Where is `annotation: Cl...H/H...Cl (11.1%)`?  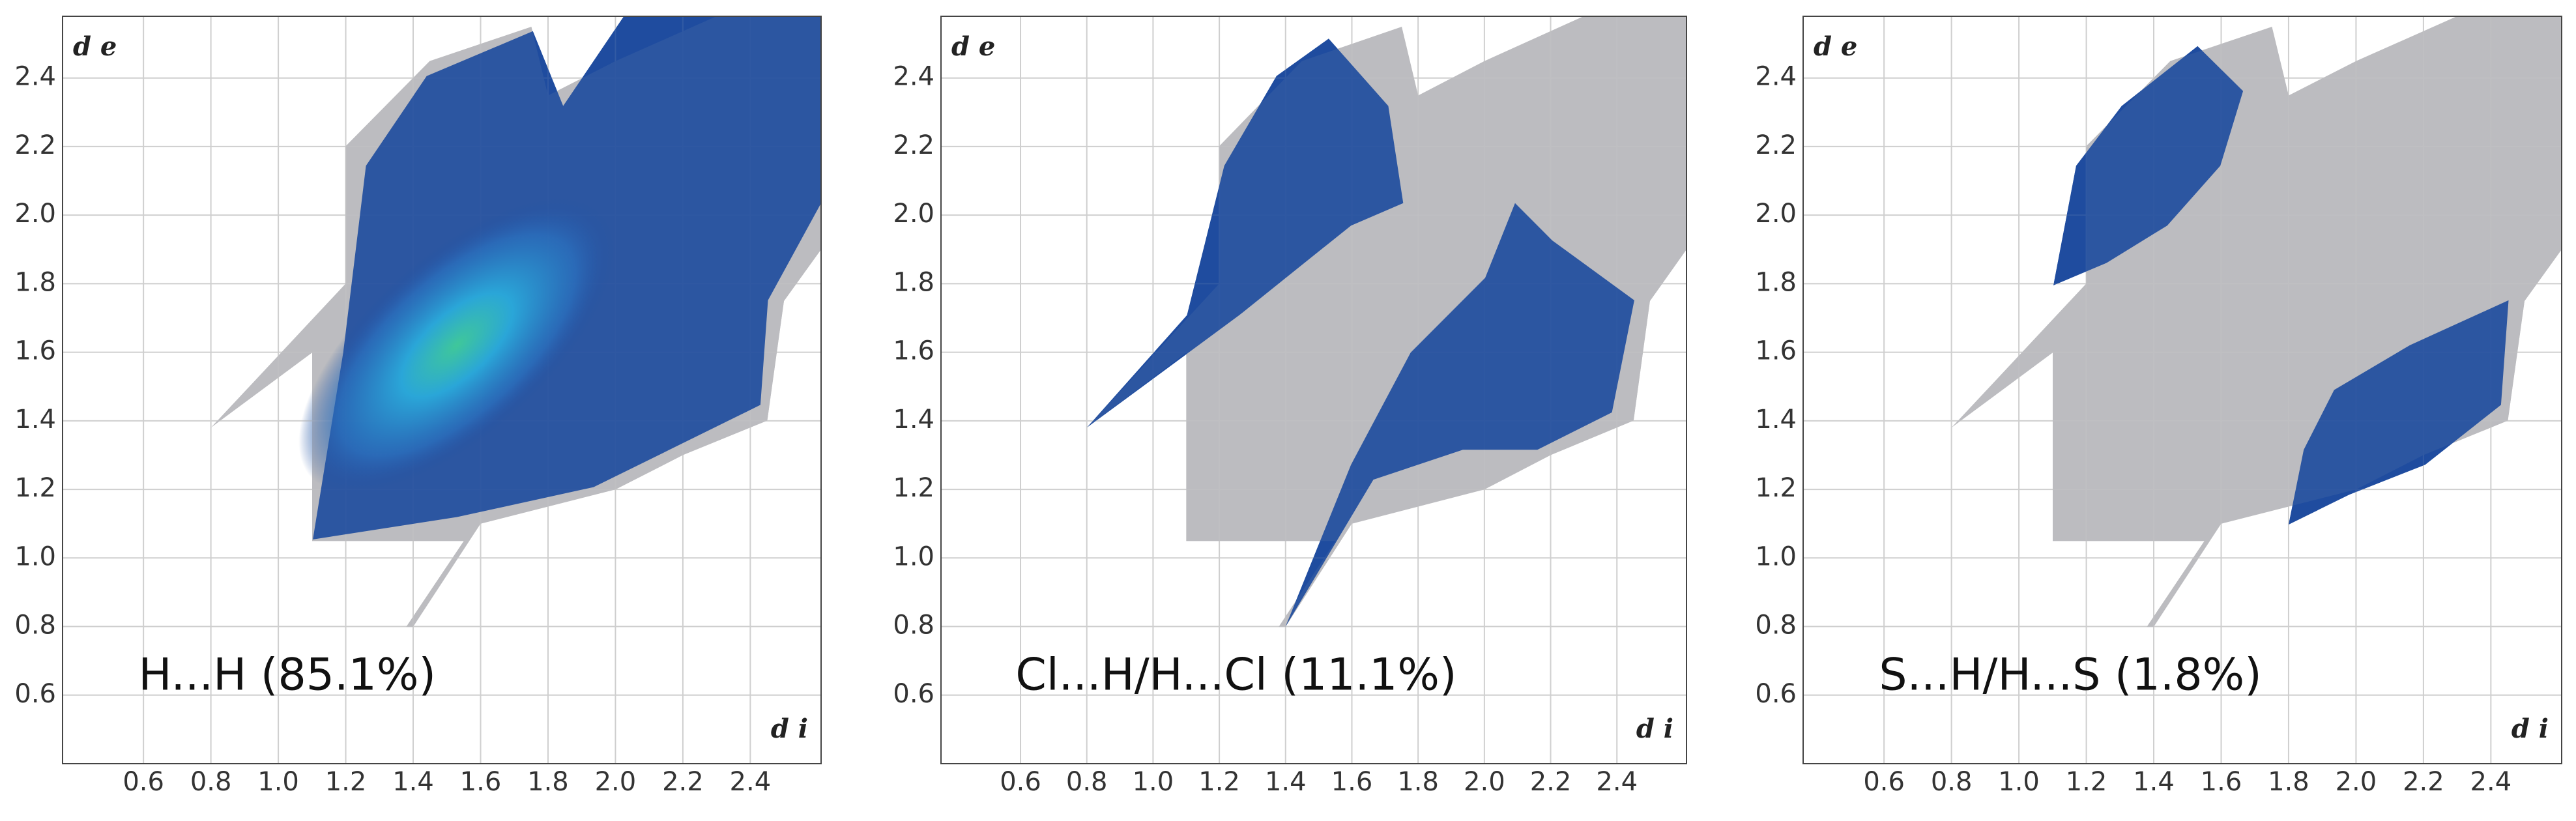
annotation: Cl...H/H...Cl (11.1%) is located at coordinates (1235, 676).